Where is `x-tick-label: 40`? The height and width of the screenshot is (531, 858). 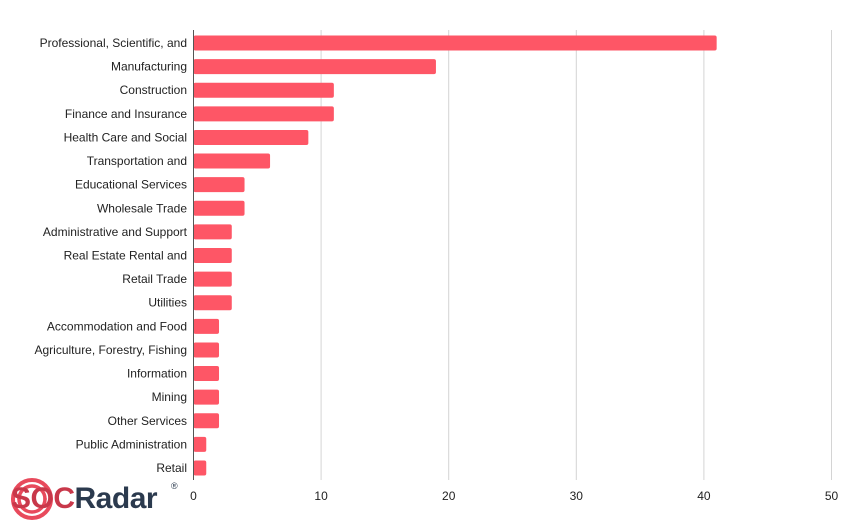 x-tick-label: 40 is located at coordinates (704, 496).